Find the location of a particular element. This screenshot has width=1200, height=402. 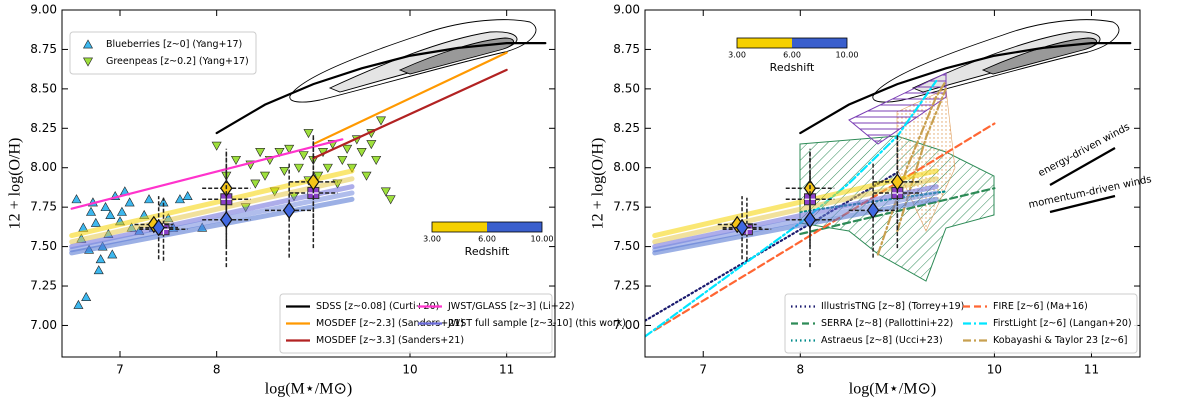

y-tick-label: 8.25 is located at coordinates (43, 128).